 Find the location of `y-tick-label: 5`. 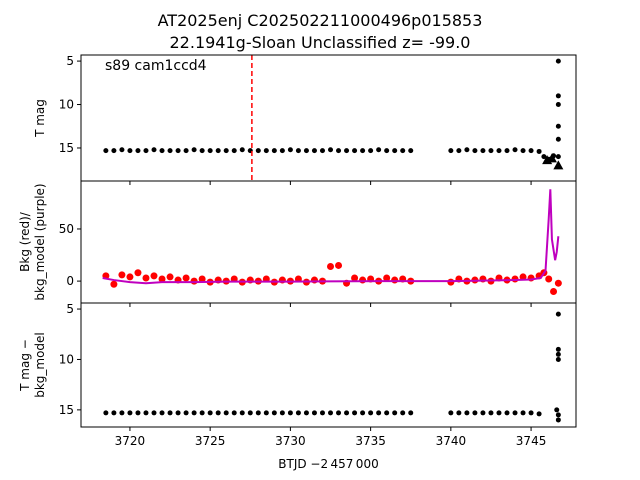

y-tick-label: 5 is located at coordinates (70, 61).